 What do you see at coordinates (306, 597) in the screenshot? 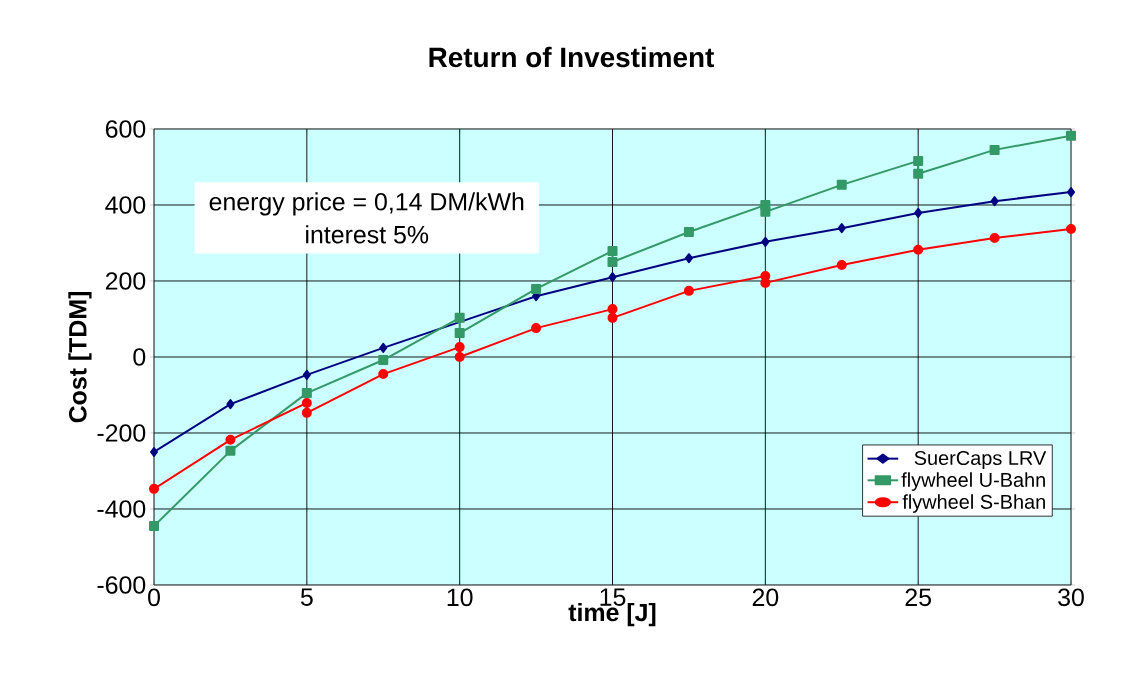
I see `x-tick-label: 5` at bounding box center [306, 597].